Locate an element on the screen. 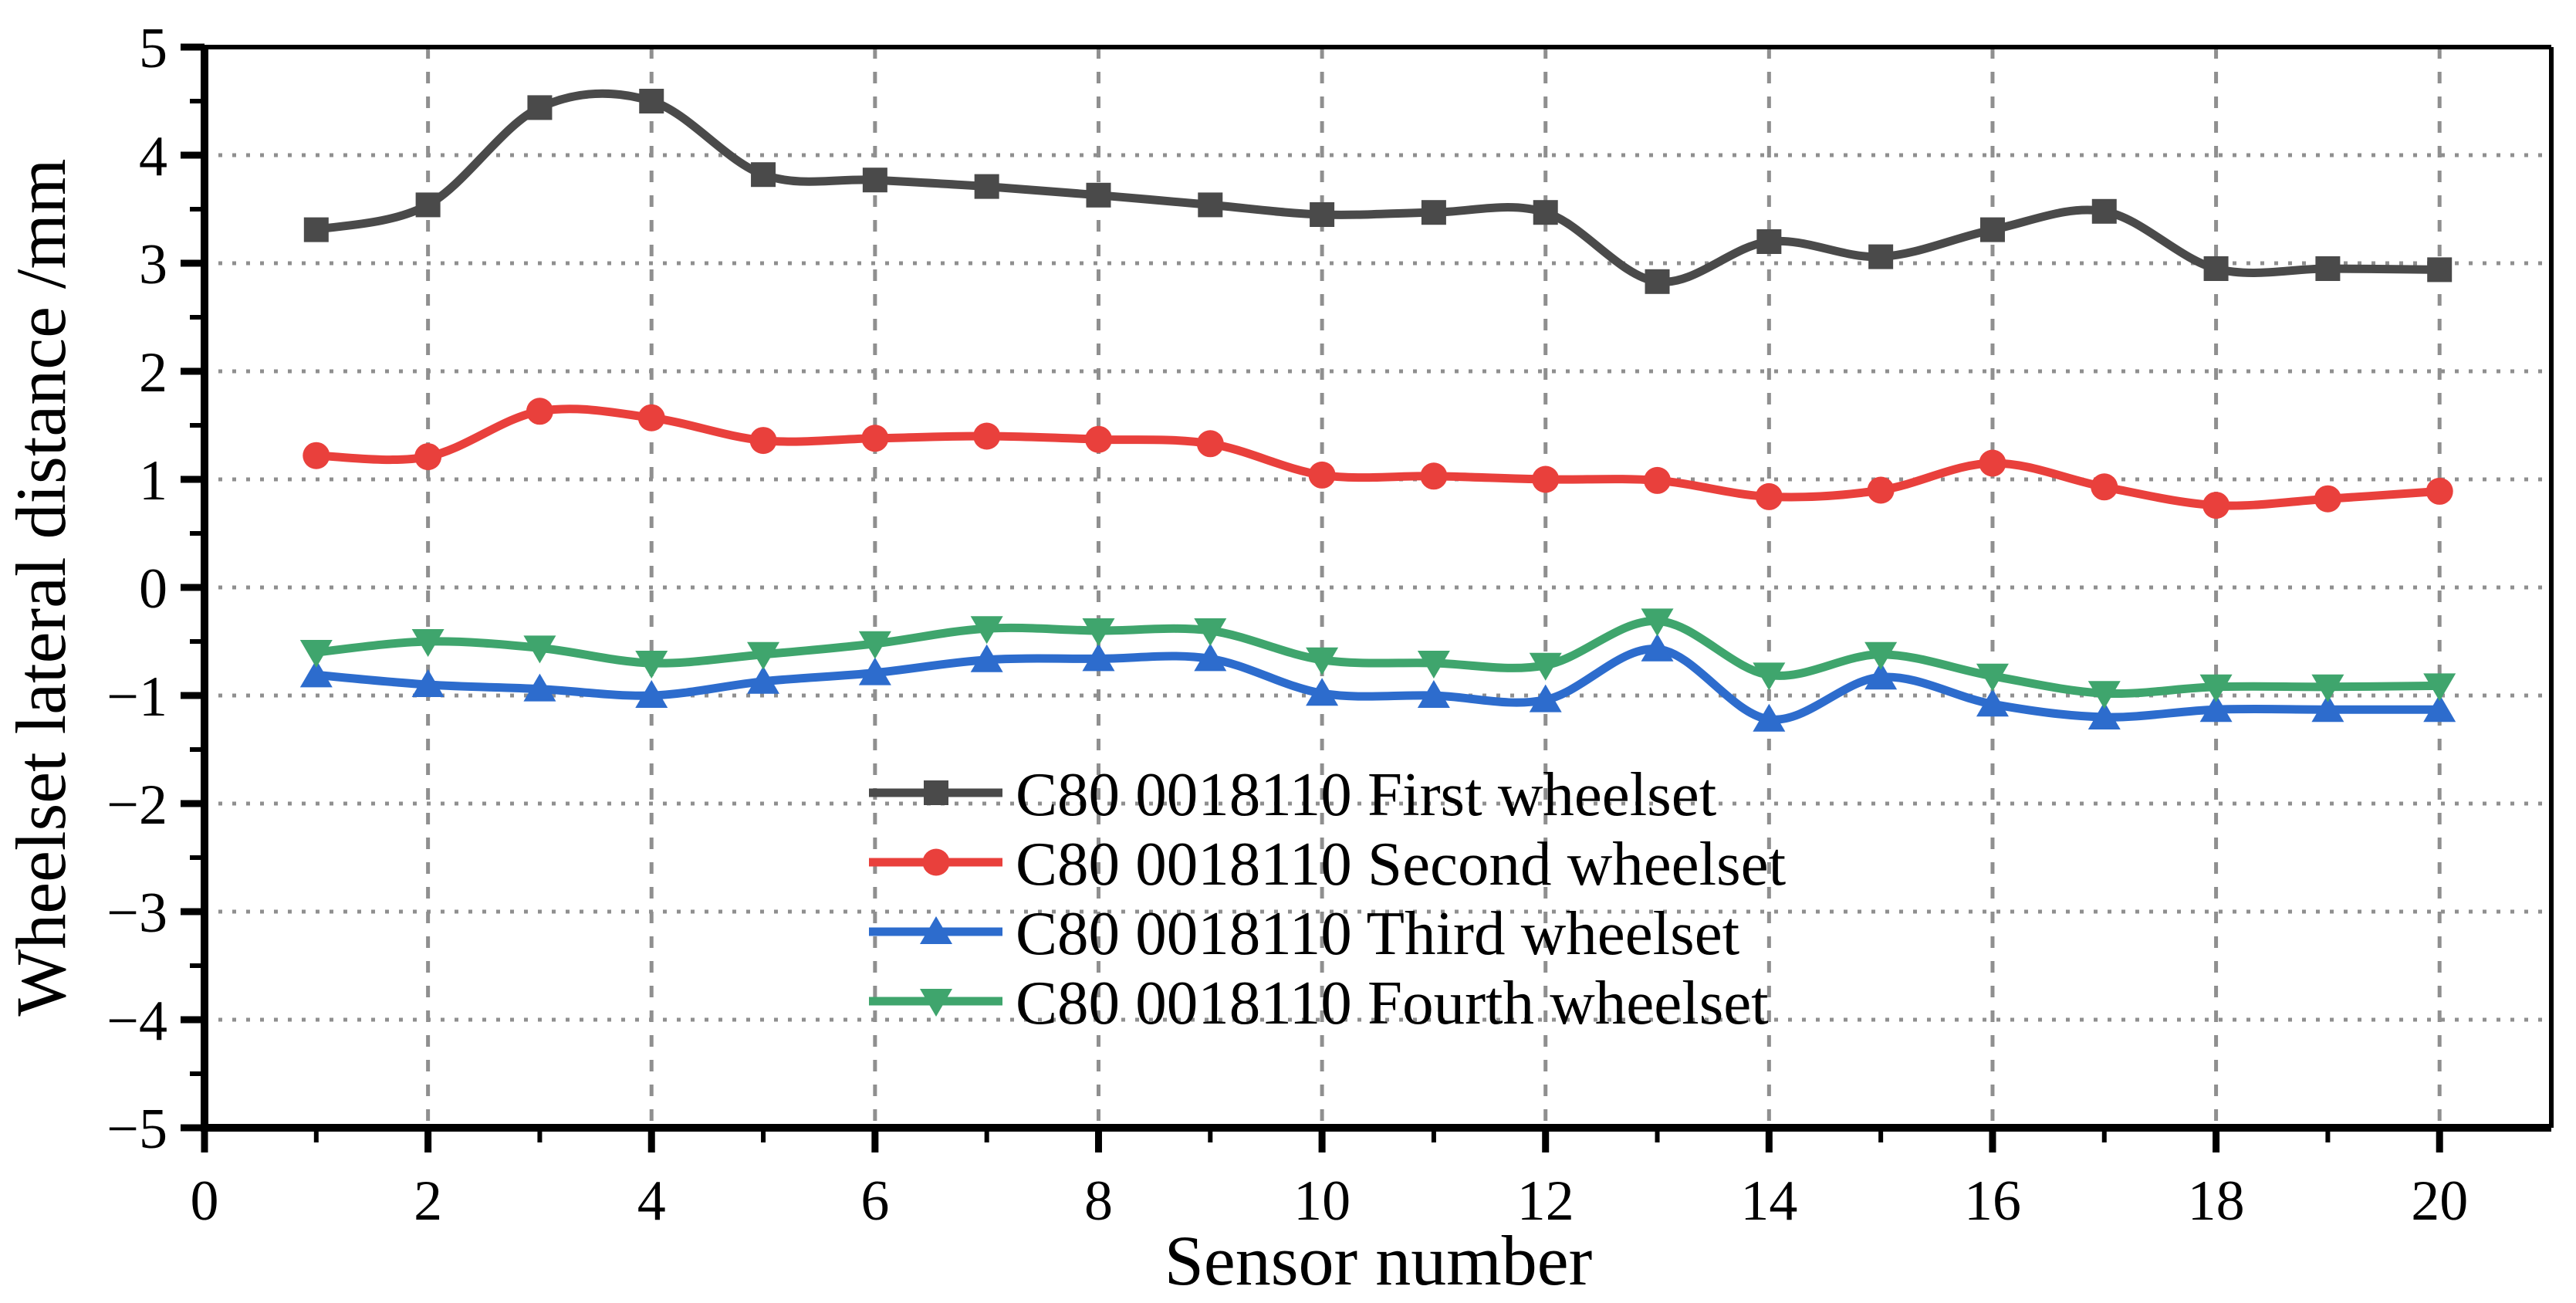 The width and height of the screenshot is (2576, 1303). legend-item: C80 0018110 Second wheelset is located at coordinates (1328, 864).